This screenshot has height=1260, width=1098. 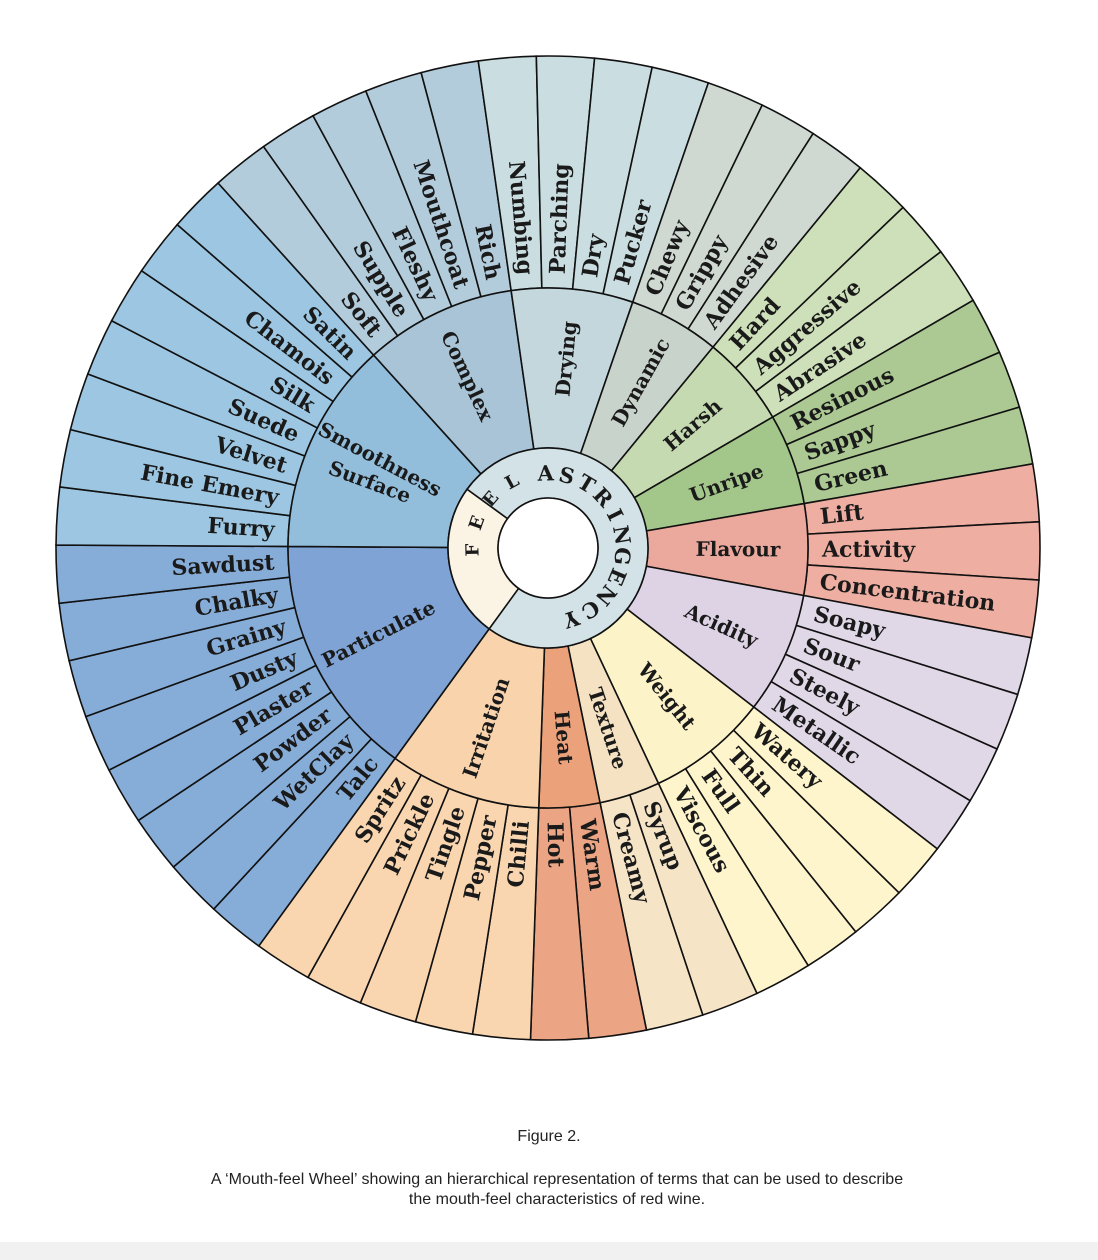 I want to click on term-label-activity: Activity, so click(x=868, y=550).